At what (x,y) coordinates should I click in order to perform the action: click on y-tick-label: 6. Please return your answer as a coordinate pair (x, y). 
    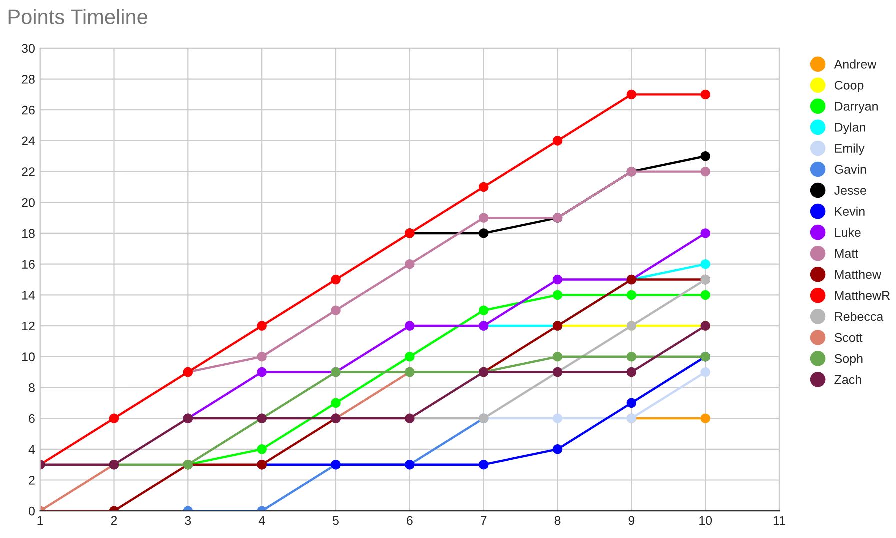
    Looking at the image, I should click on (32, 419).